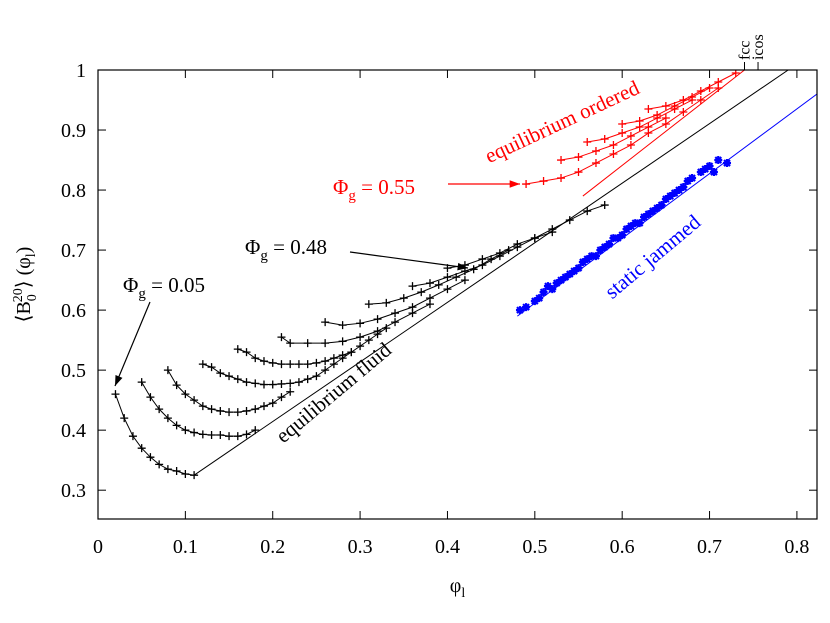 This screenshot has height=623, width=830. I want to click on x-axis-label-part: l, so click(463, 593).